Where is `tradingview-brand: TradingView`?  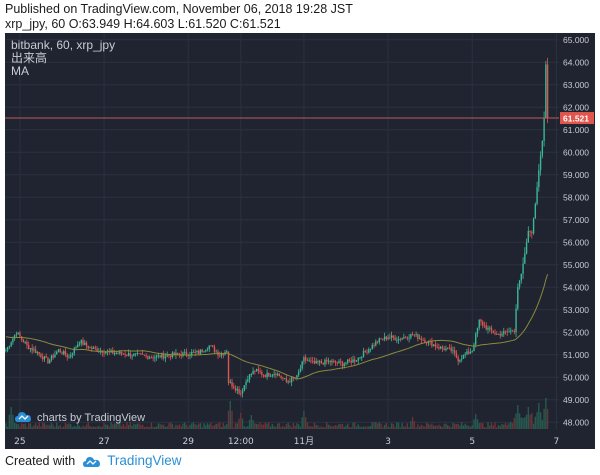 tradingview-brand: TradingView is located at coordinates (144, 460).